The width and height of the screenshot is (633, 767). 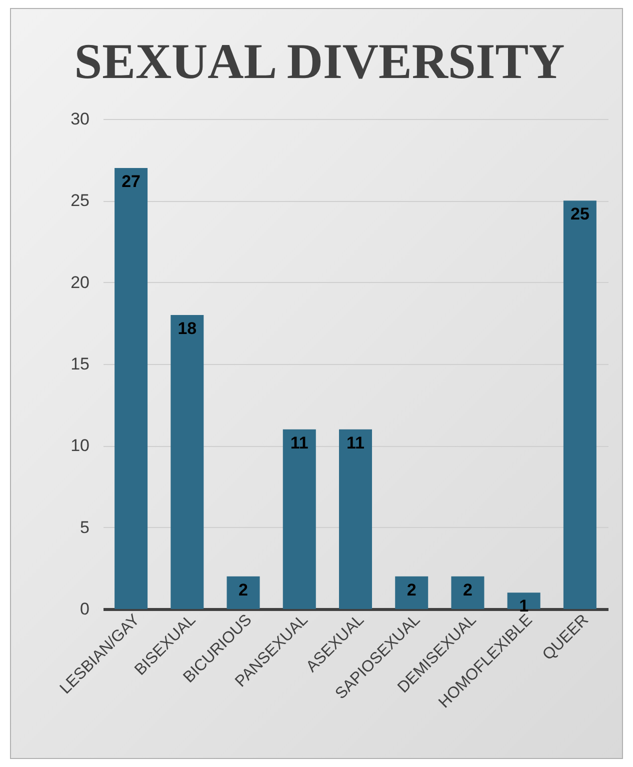 I want to click on y-tick-label: 10, so click(x=80, y=446).